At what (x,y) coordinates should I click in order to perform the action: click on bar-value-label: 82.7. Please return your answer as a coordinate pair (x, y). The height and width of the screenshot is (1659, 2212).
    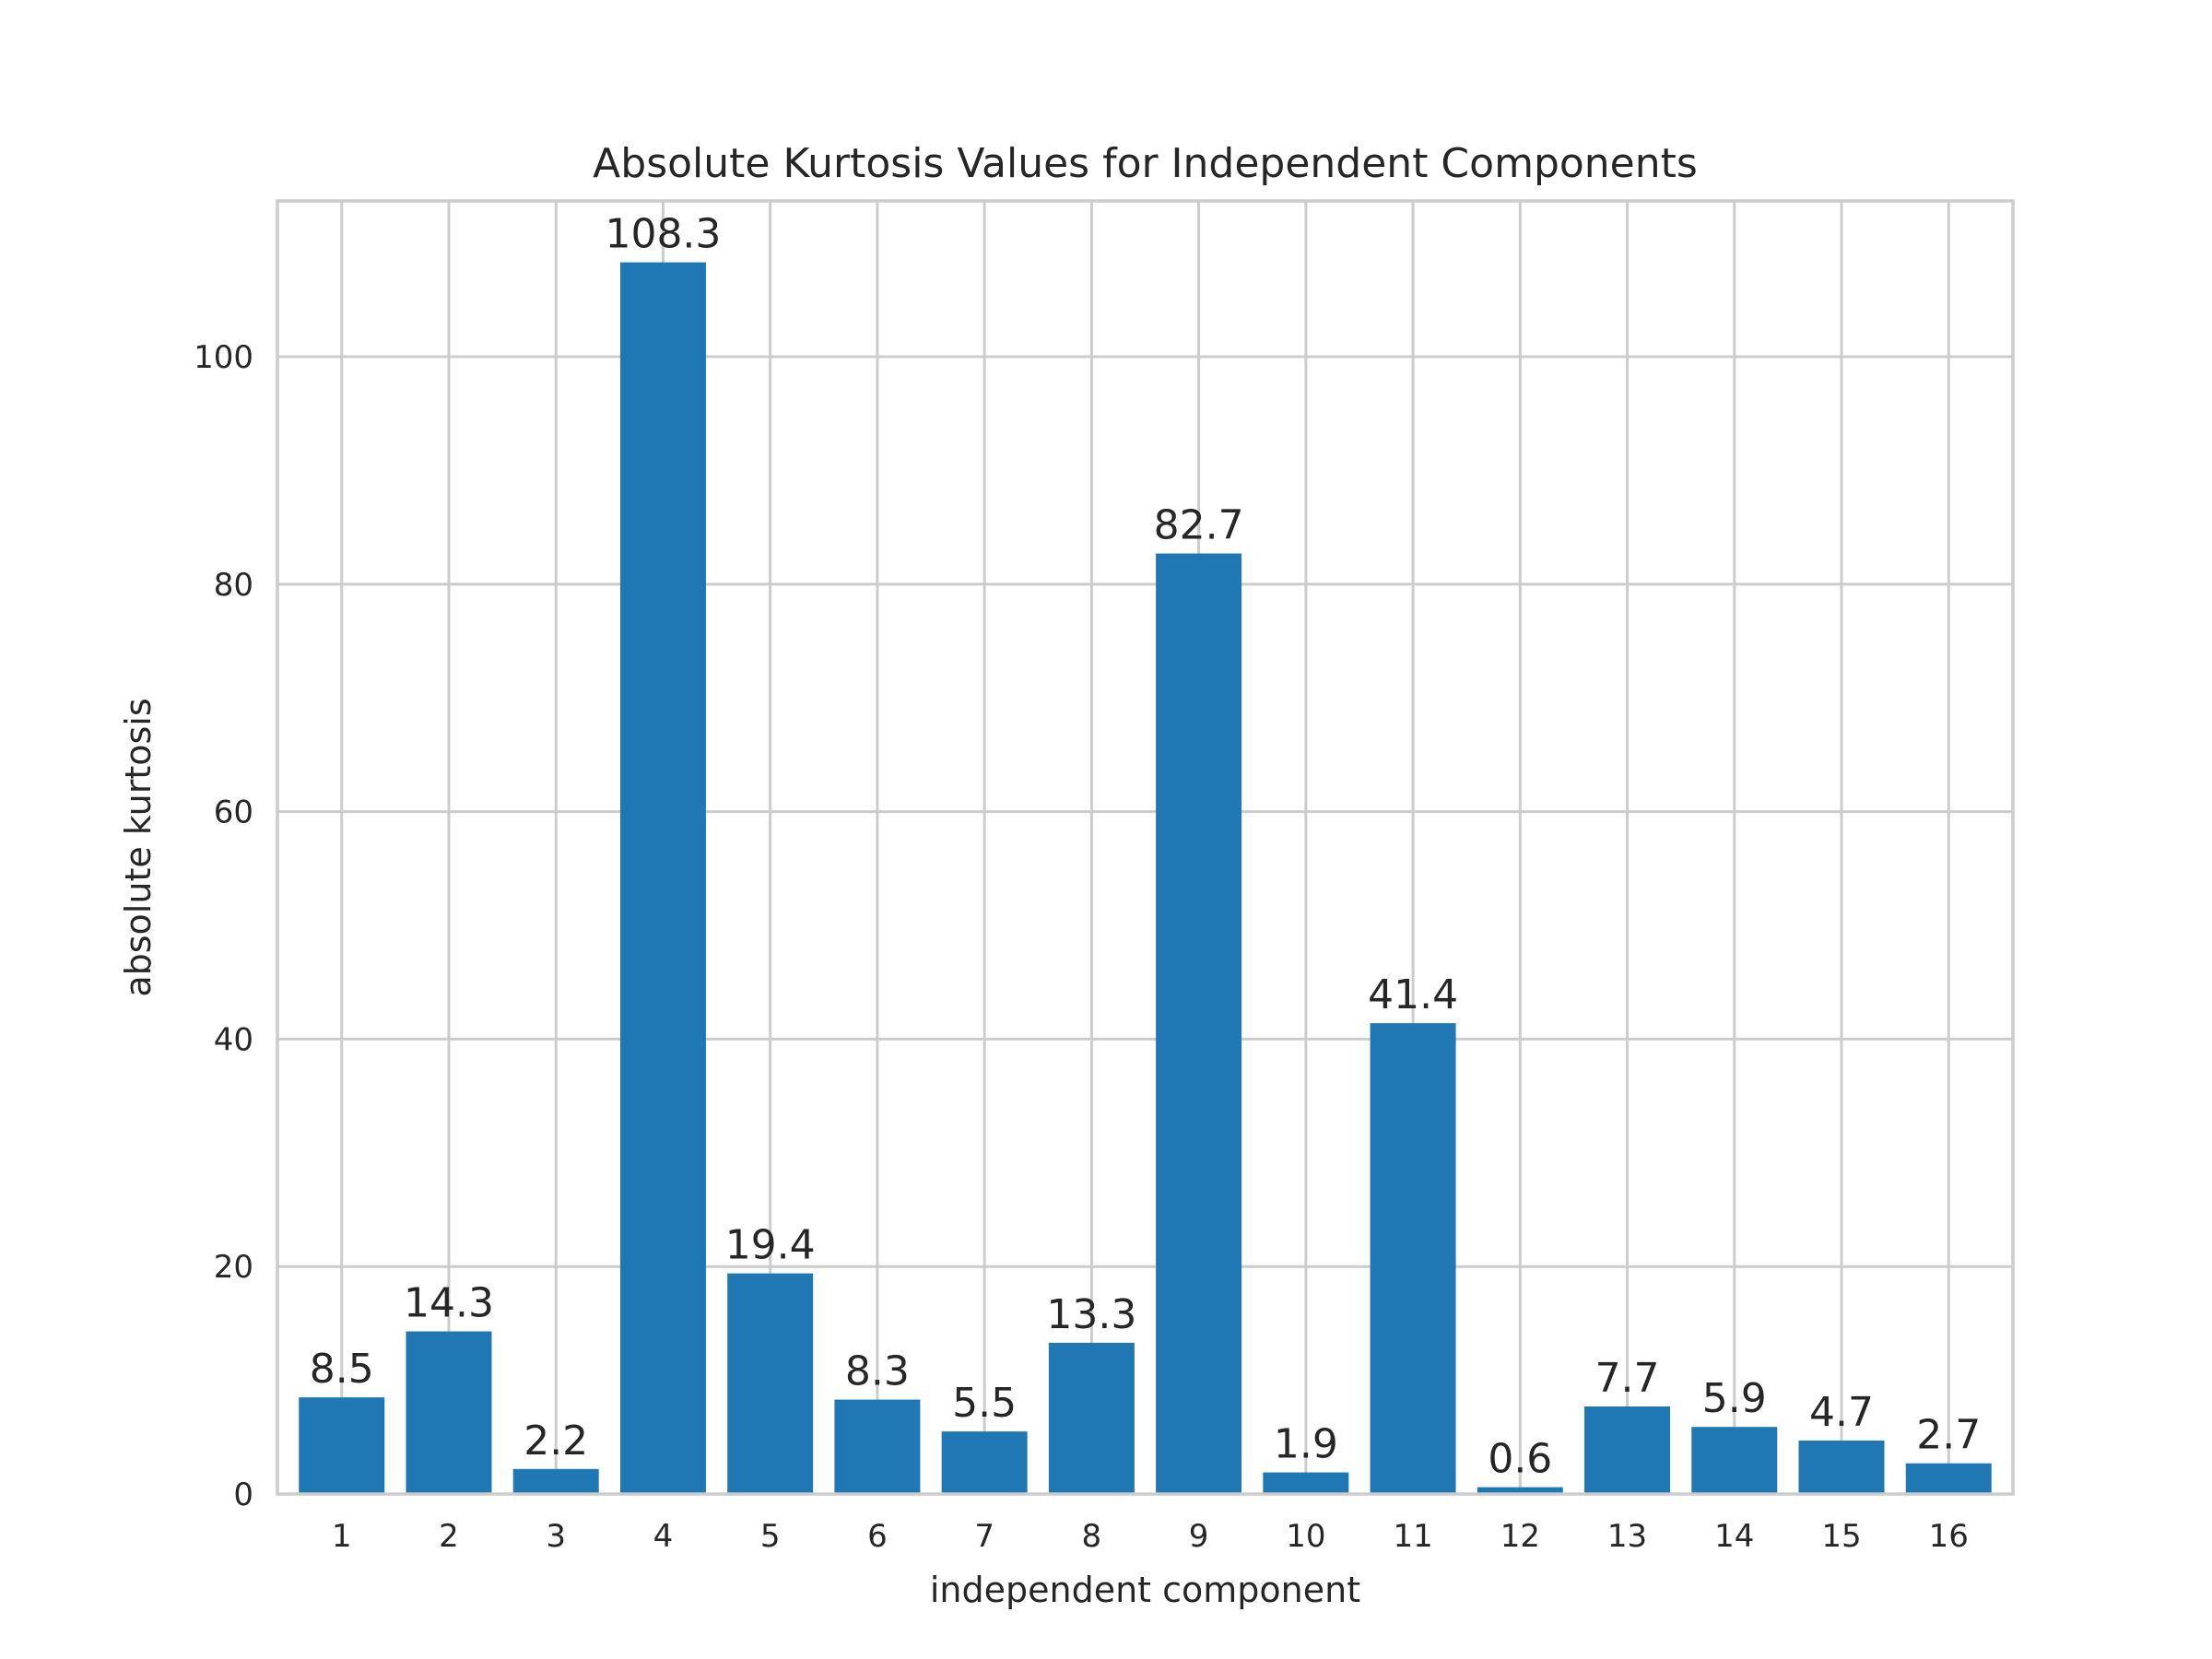
    Looking at the image, I should click on (1199, 525).